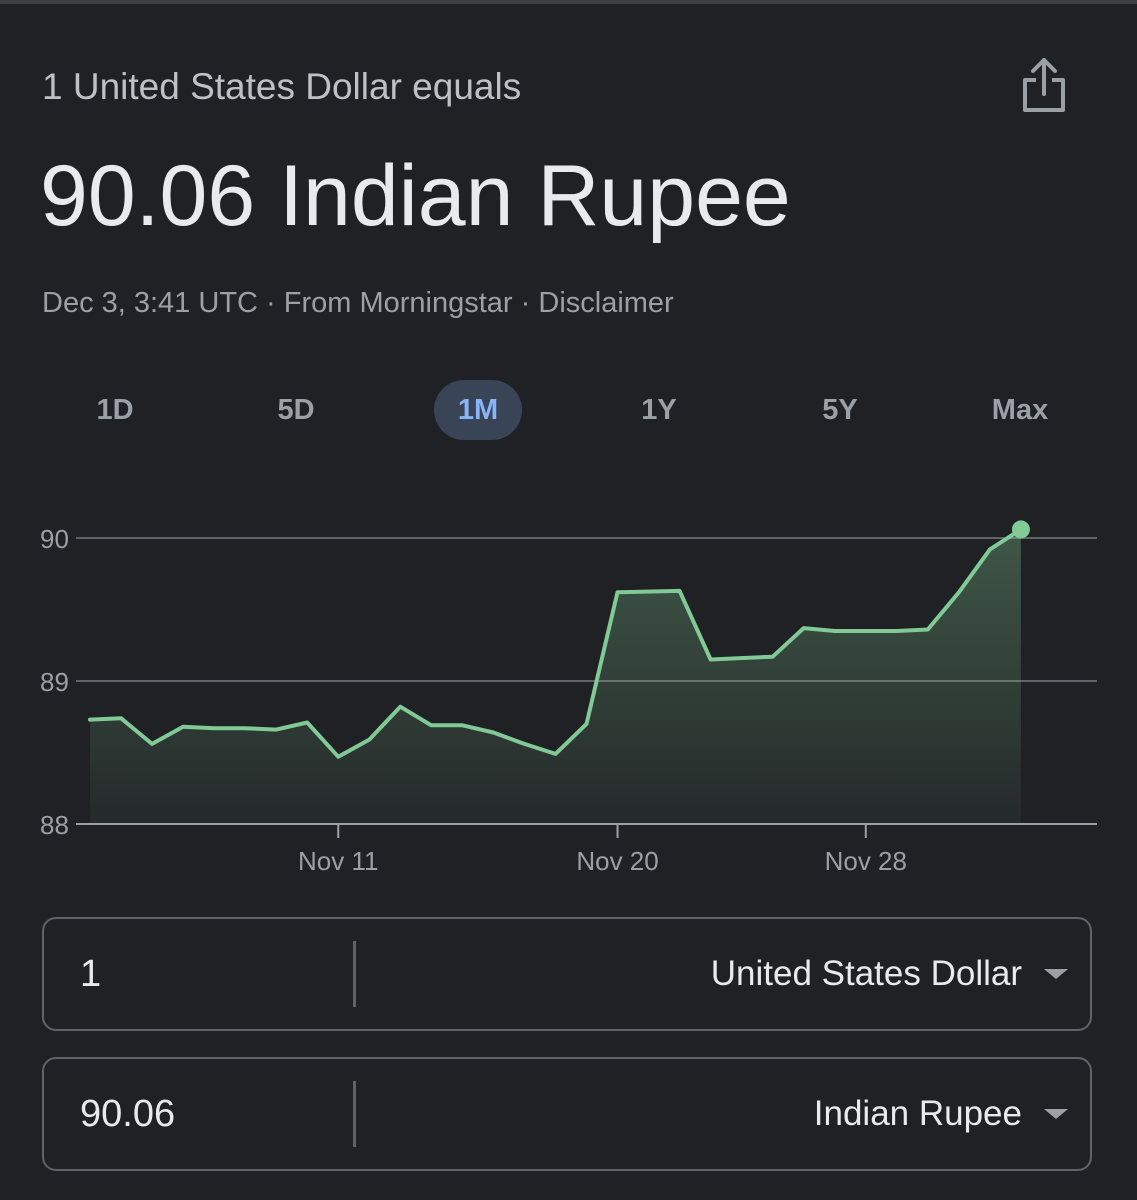 The height and width of the screenshot is (1200, 1137). Describe the element at coordinates (115, 409) in the screenshot. I see `tab-1d: 1D` at that location.